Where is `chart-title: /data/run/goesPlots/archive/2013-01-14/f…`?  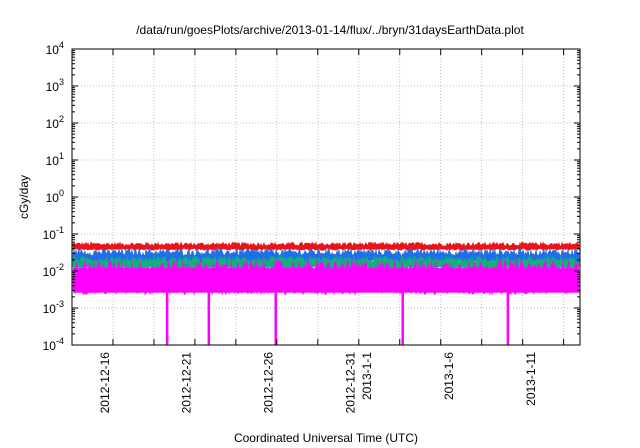 chart-title: /data/run/goesPlots/archive/2013-01-14/f… is located at coordinates (330, 30).